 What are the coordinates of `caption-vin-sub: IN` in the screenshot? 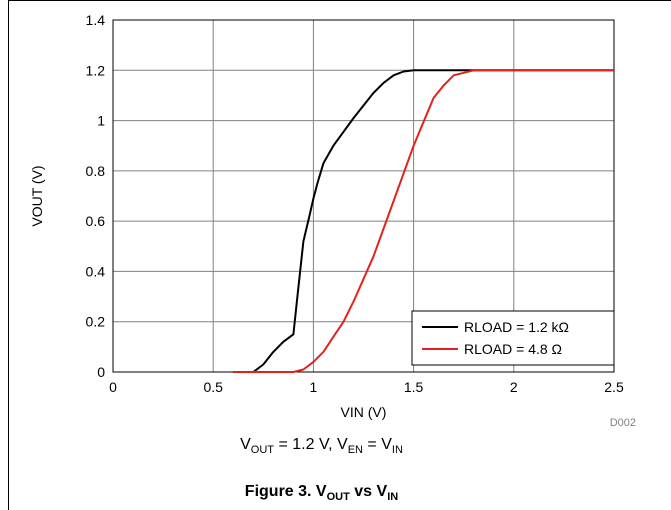 It's located at (393, 497).